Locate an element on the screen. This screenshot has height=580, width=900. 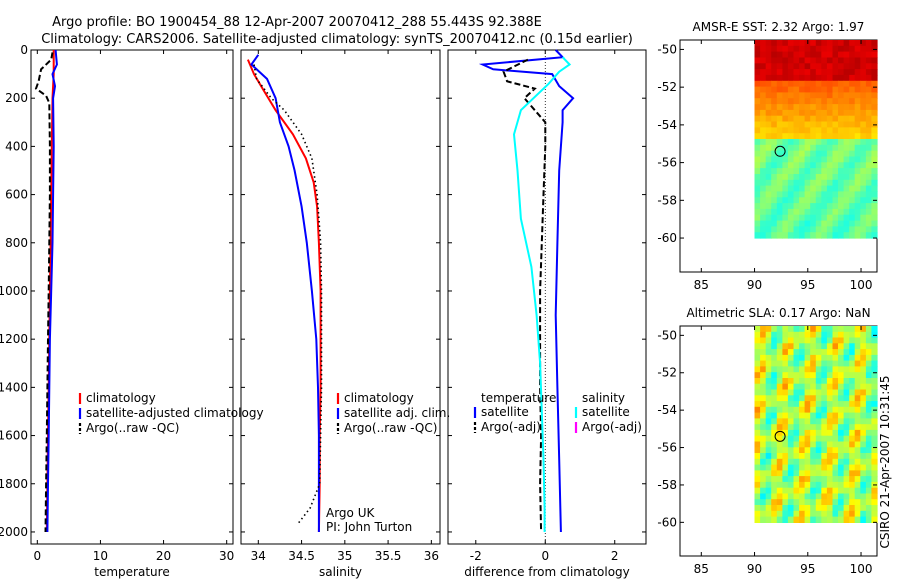
legend-group-title: temperature is located at coordinates (518, 398).